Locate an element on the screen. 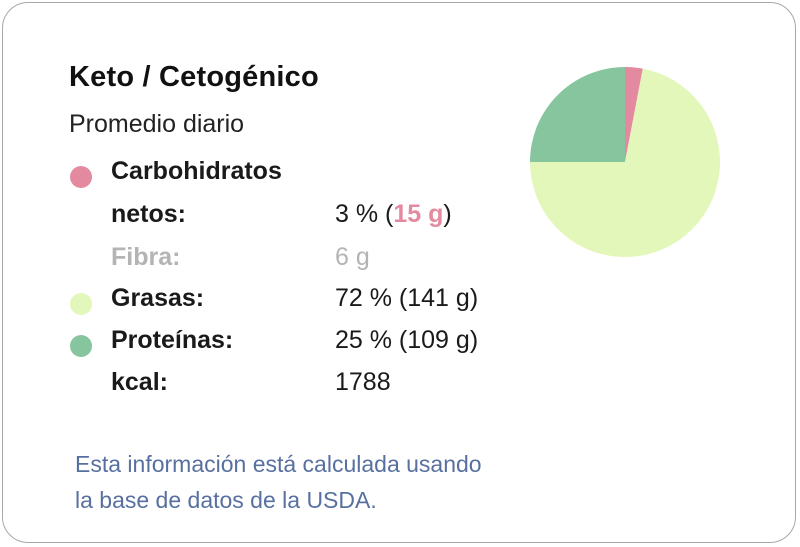 The image size is (800, 547). fat-label: Grasas: is located at coordinates (158, 298).